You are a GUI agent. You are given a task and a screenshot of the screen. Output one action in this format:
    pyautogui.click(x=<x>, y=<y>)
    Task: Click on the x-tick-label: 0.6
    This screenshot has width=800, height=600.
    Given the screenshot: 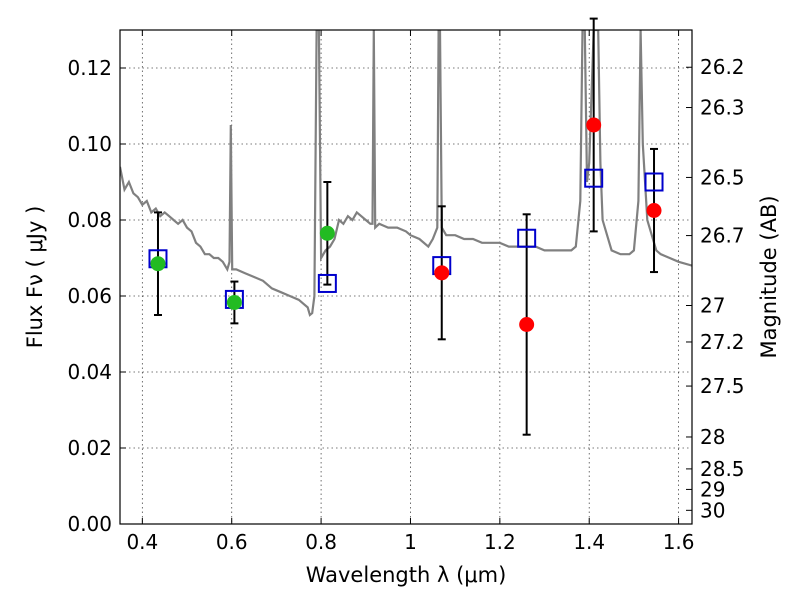 What is the action you would take?
    pyautogui.click(x=232, y=542)
    